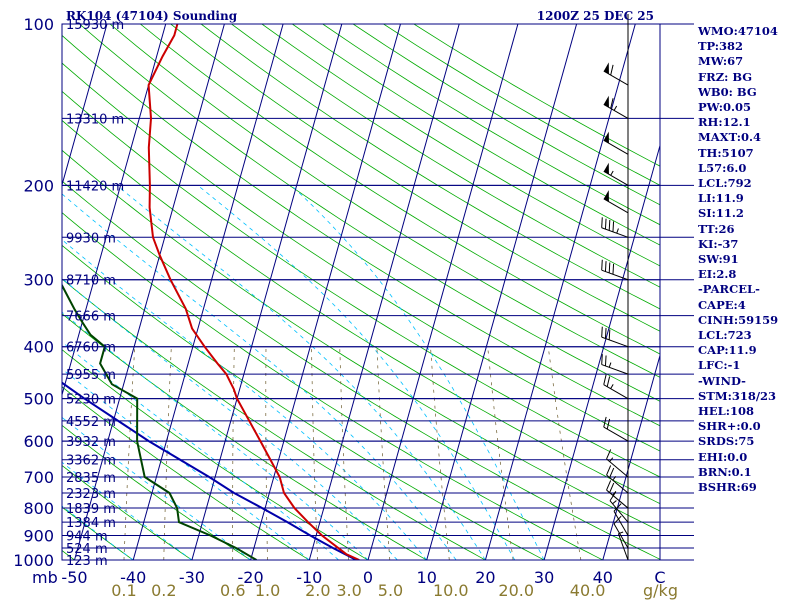 Image resolution: width=800 pixels, height=600 pixels. I want to click on index-item: WB0: BG, so click(727, 91).